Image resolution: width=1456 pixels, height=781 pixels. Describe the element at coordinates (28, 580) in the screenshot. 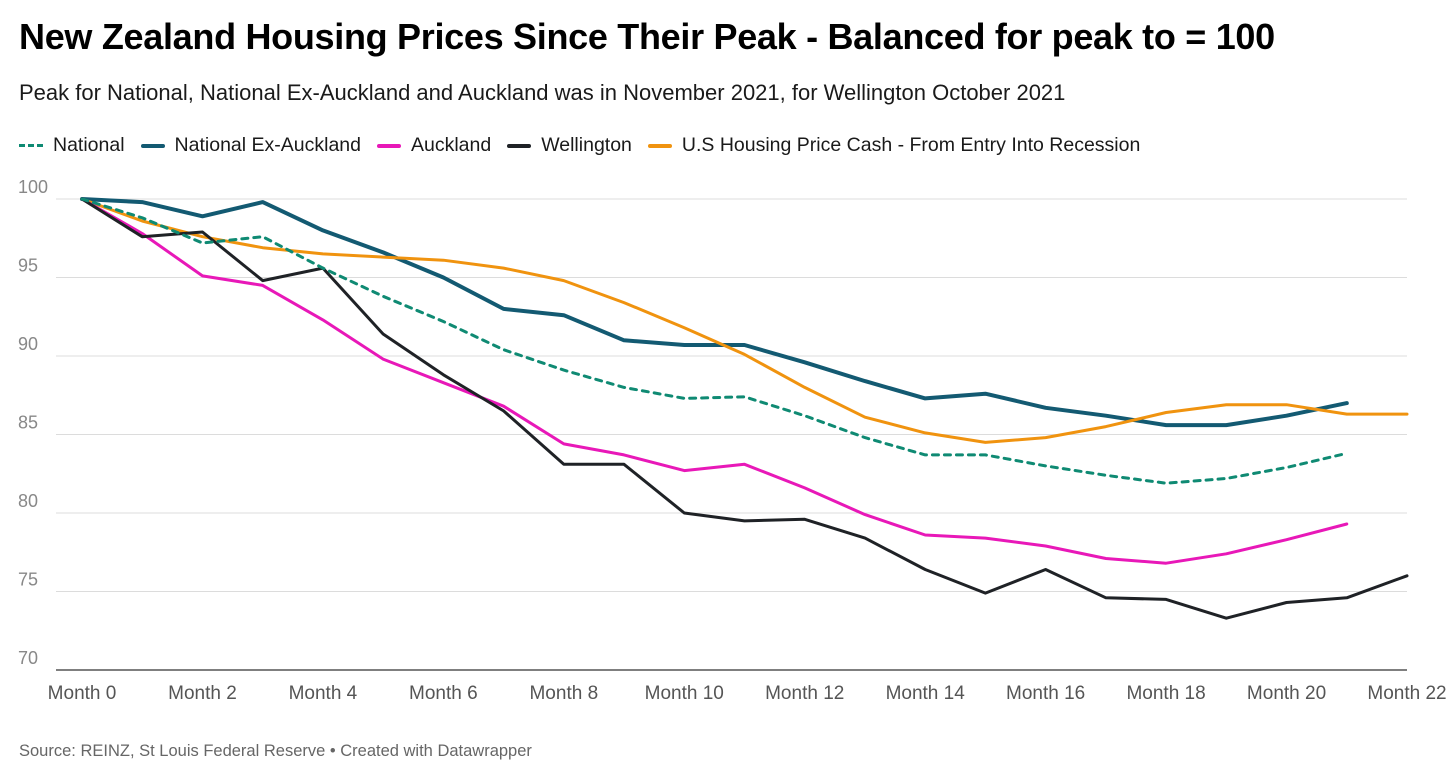

I see `y-tick-label: 75` at that location.